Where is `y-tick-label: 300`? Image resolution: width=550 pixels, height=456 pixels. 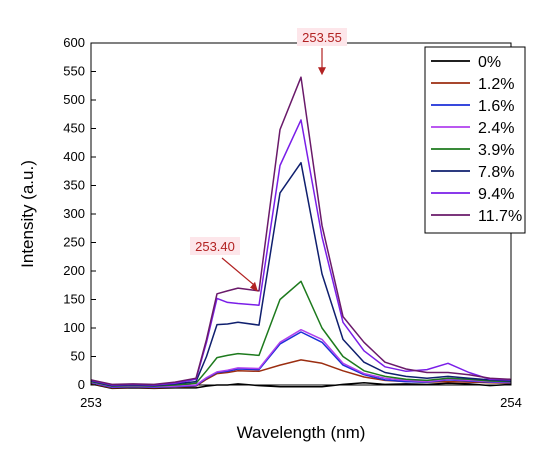 y-tick-label: 300 is located at coordinates (74, 213).